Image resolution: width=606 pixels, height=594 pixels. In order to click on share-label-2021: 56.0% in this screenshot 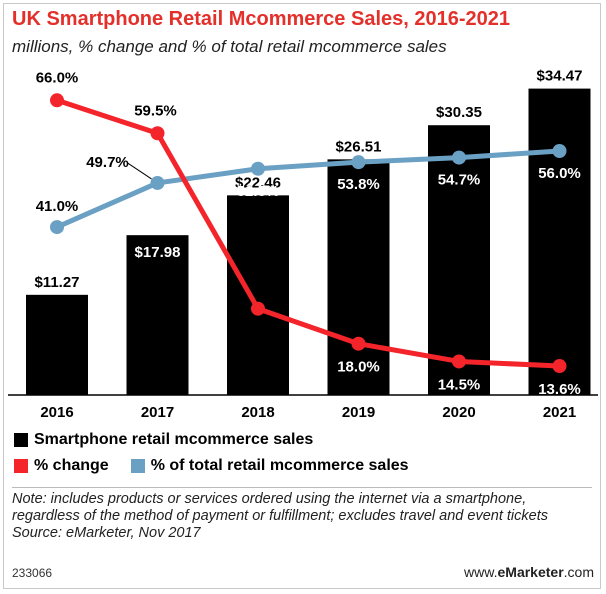, I will do `click(559, 173)`.